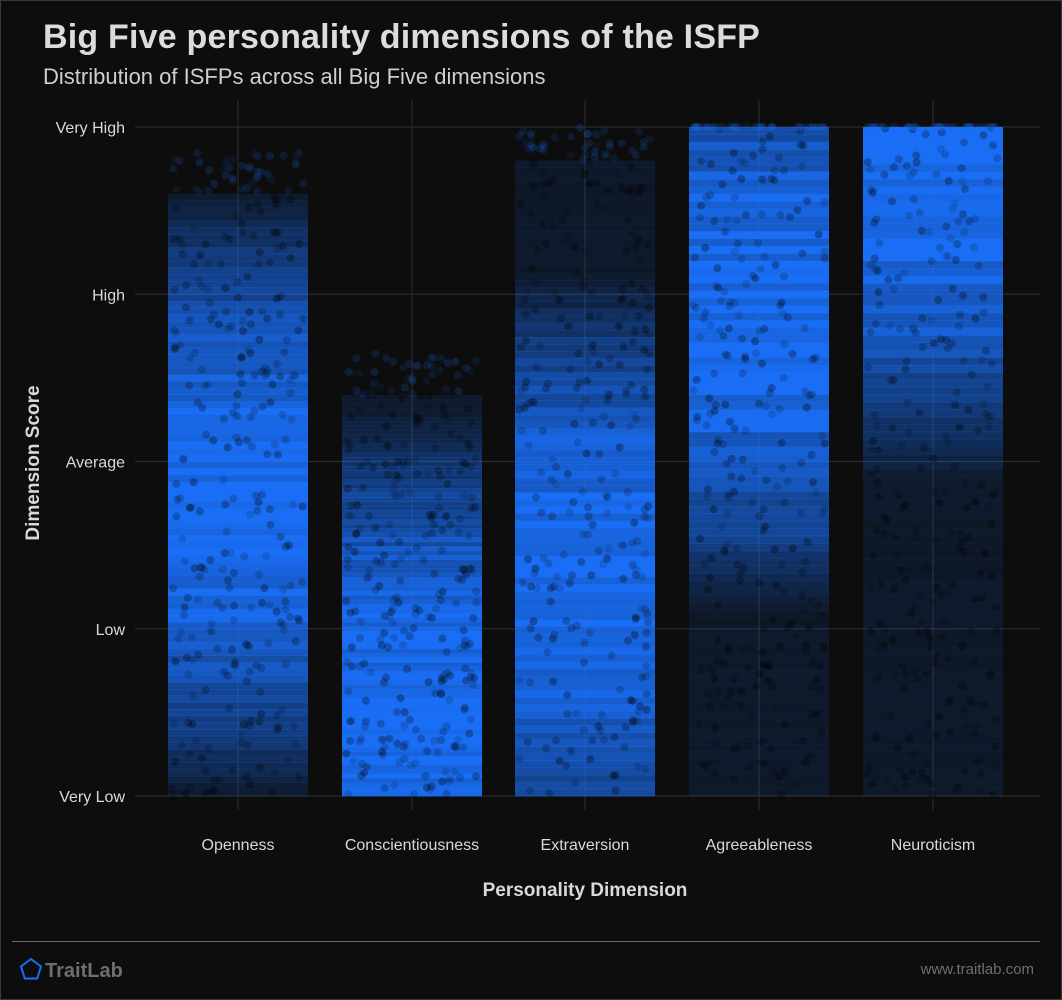 This screenshot has width=1062, height=1000. Describe the element at coordinates (977, 969) in the screenshot. I see `site-url: www.traitlab.com` at that location.